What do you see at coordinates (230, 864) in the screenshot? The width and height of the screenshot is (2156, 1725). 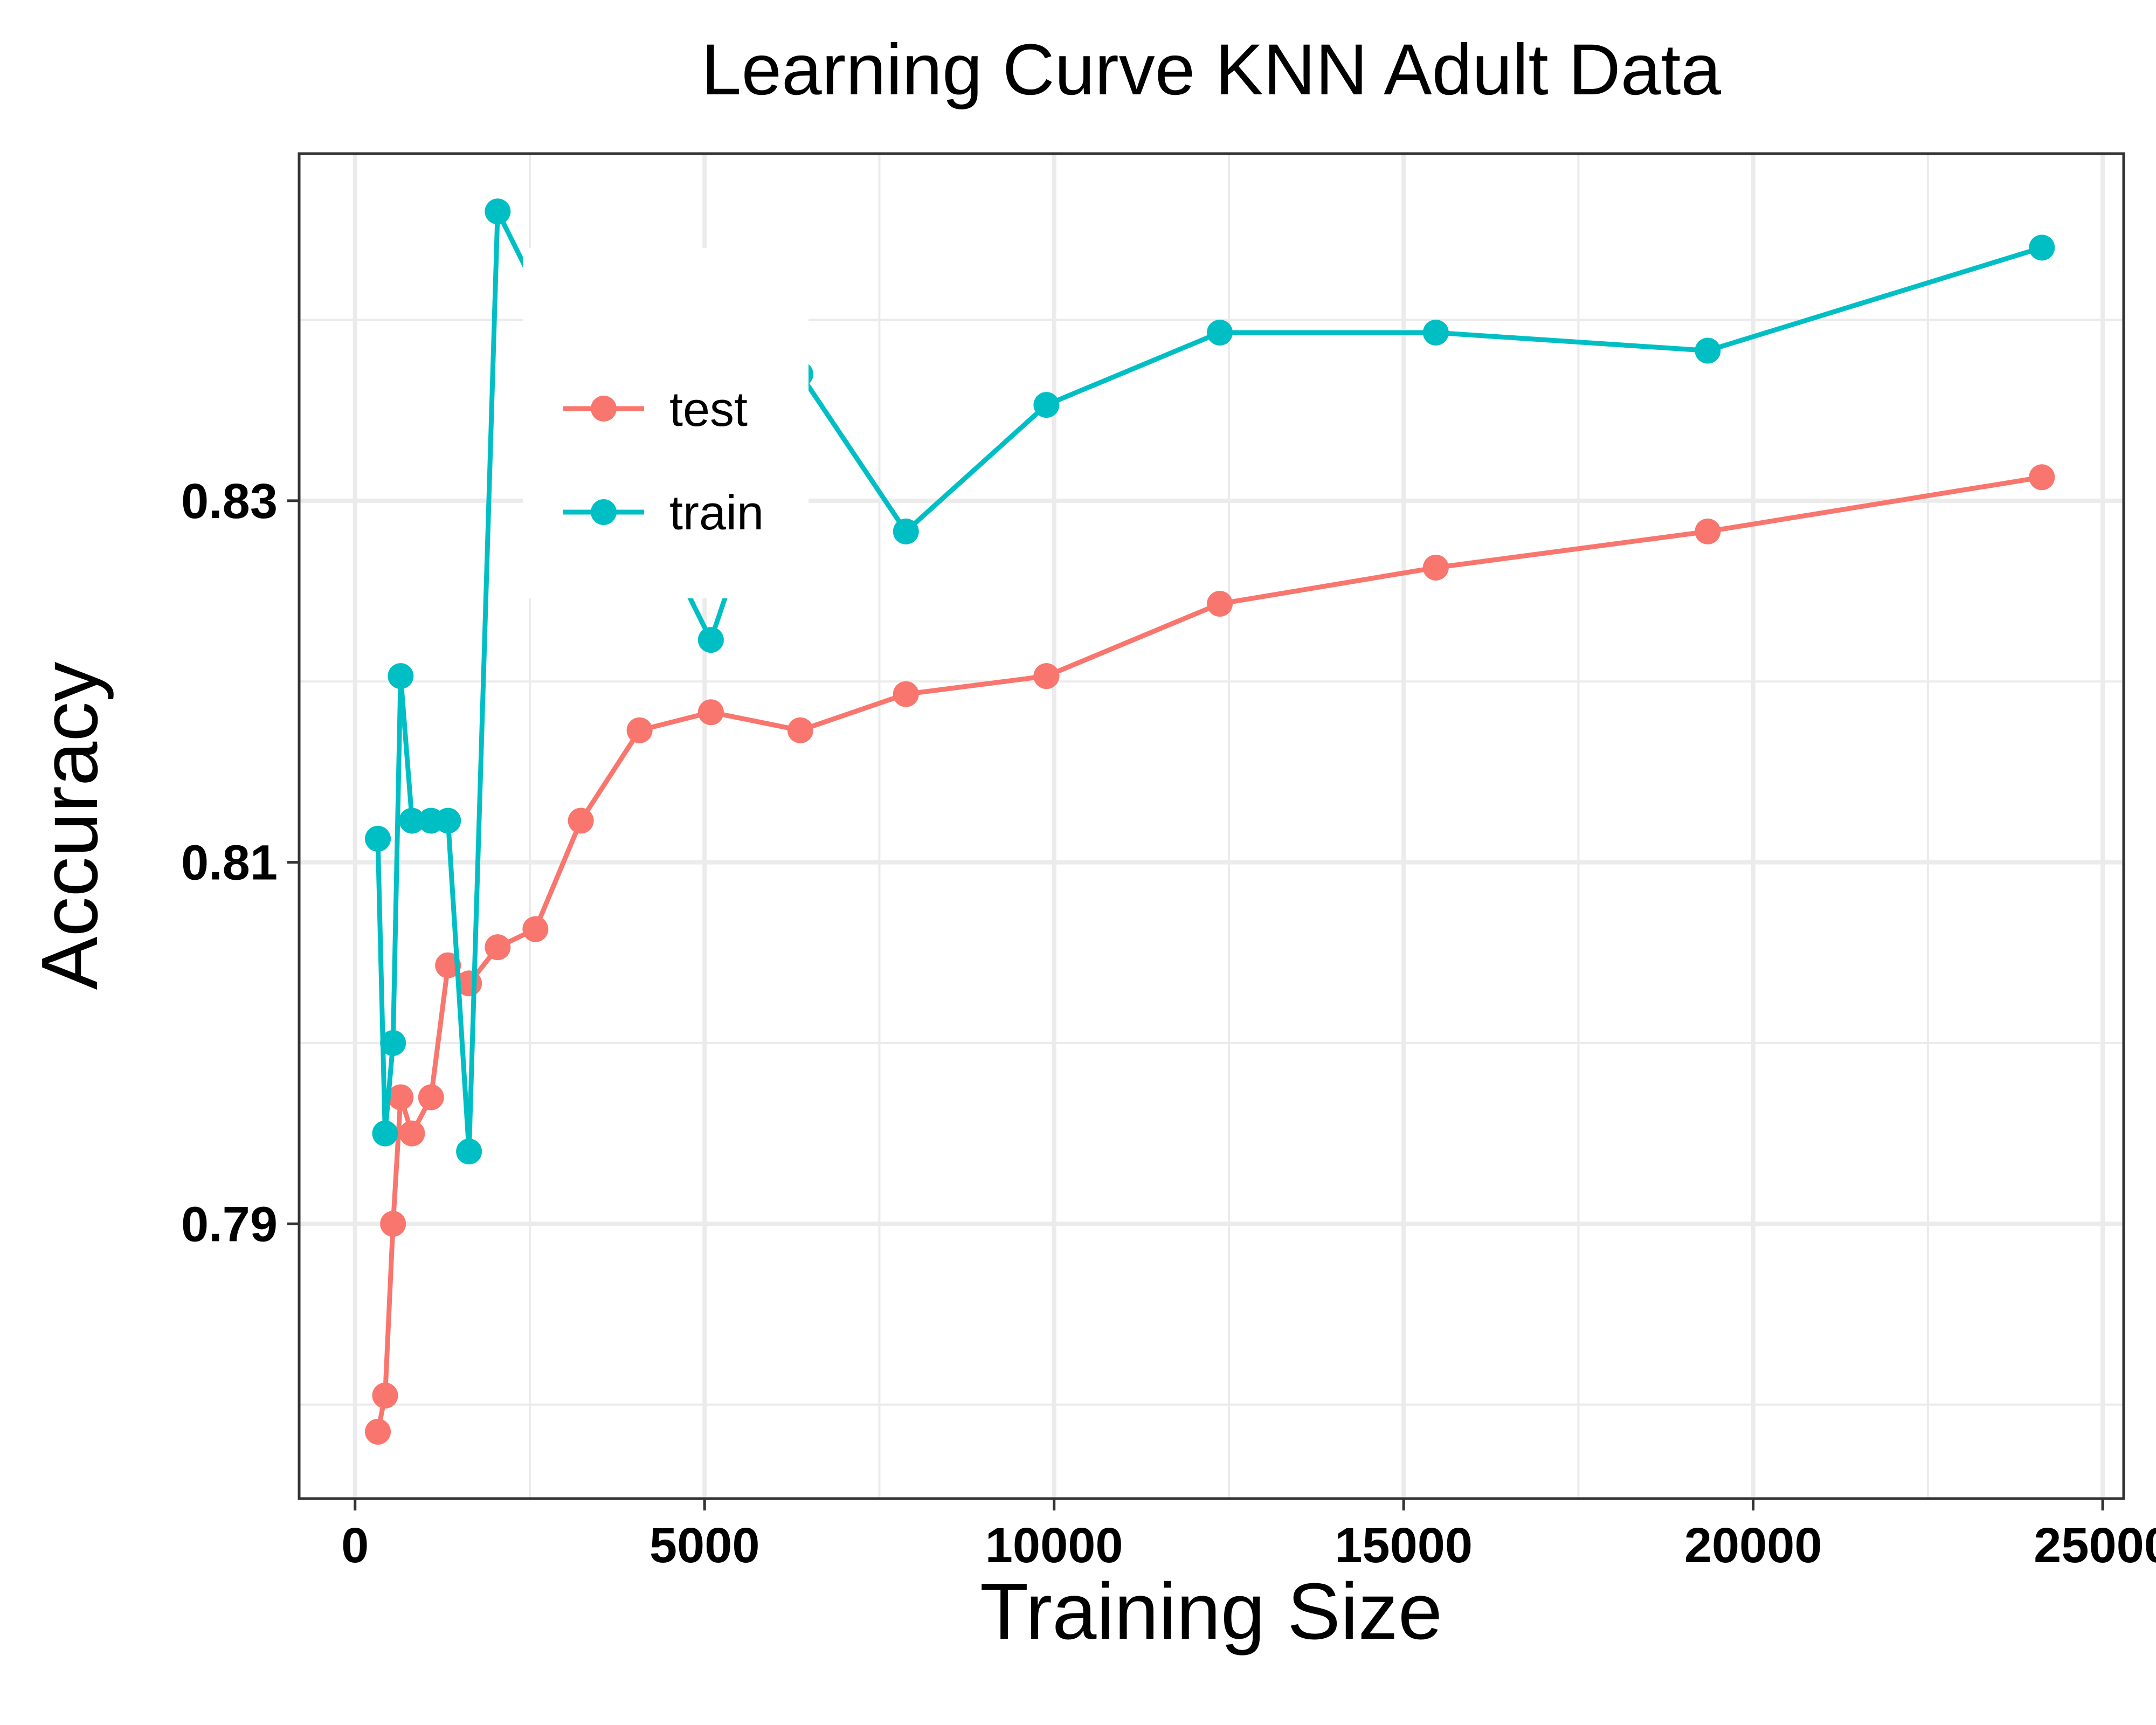 I see `y-tick-label: 0.81` at bounding box center [230, 864].